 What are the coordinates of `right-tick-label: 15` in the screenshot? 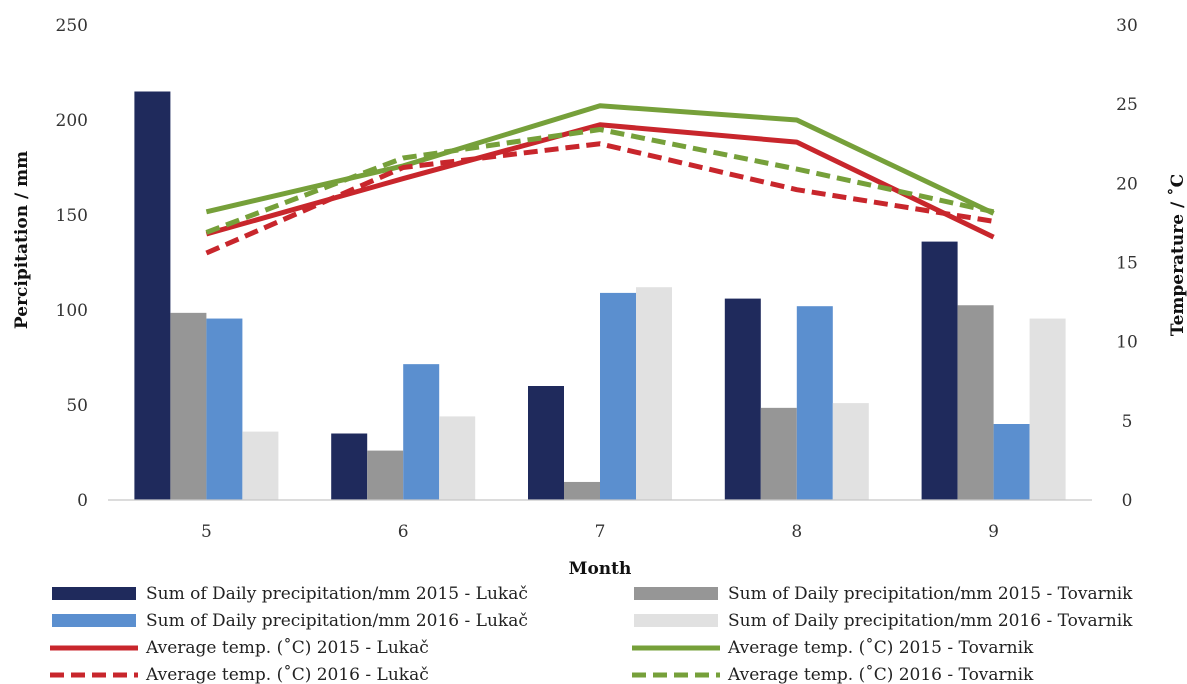 It's located at (1127, 264).